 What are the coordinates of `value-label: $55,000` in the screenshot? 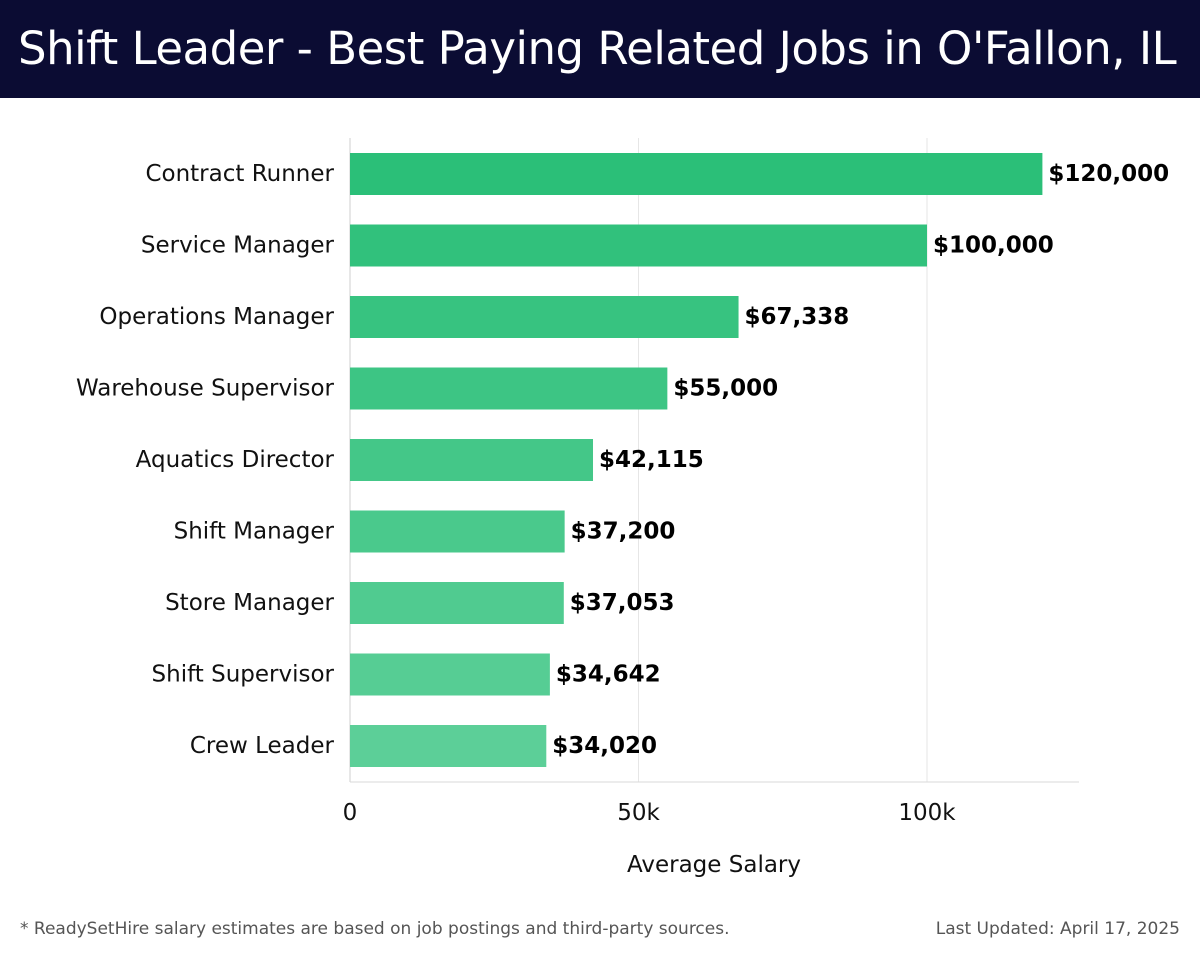 It's located at (725, 389).